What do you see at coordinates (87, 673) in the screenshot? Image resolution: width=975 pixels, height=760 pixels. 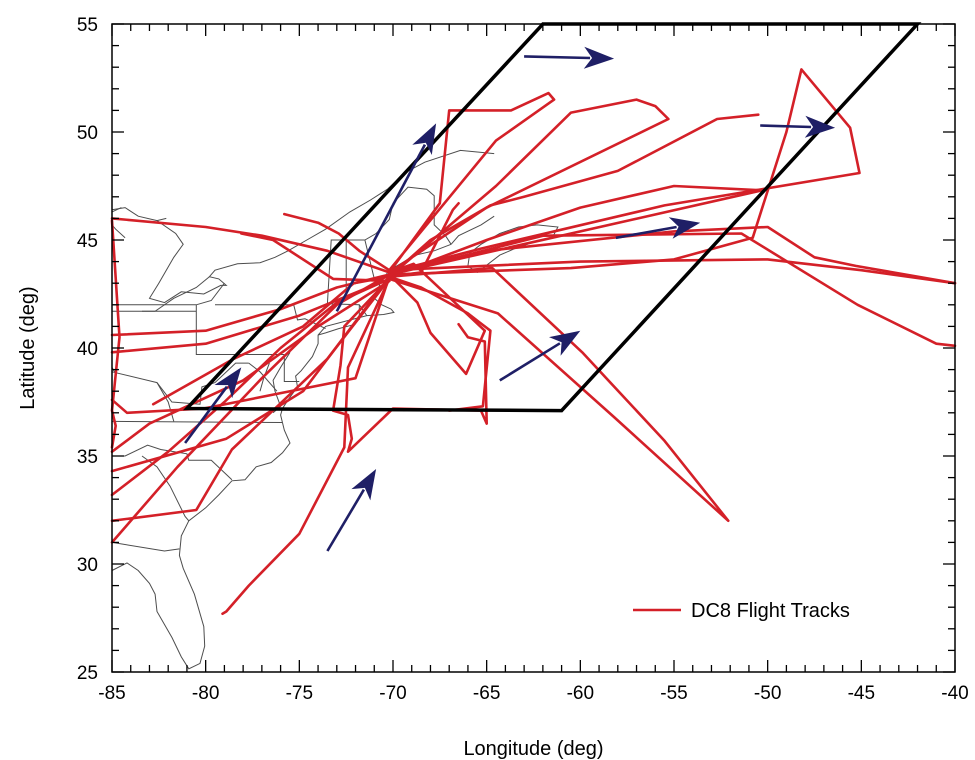 I see `y-tick-label: 25` at bounding box center [87, 673].